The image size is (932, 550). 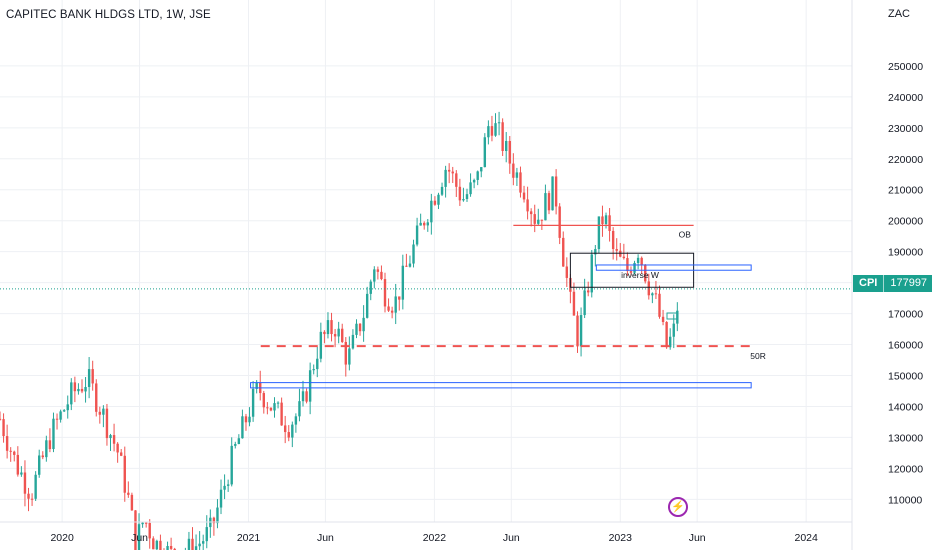 What do you see at coordinates (905, 315) in the screenshot?
I see `y-tick-label: 170000` at bounding box center [905, 315].